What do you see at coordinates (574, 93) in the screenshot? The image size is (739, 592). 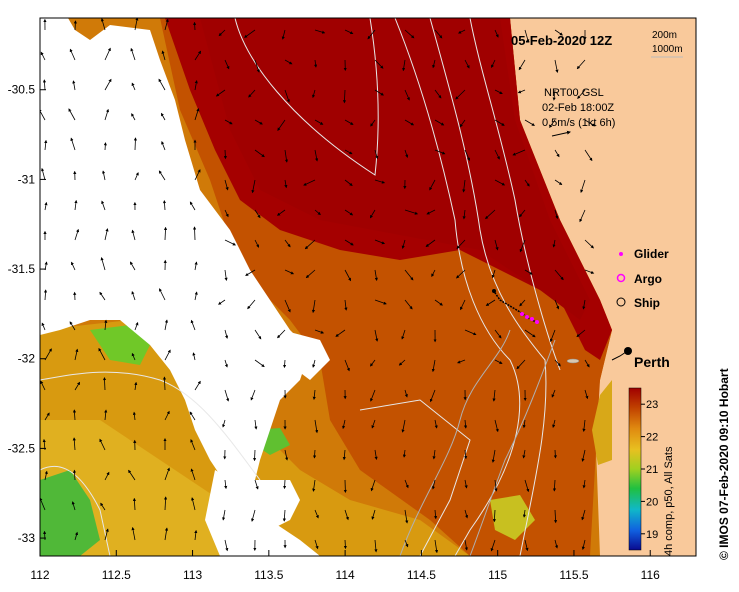 I see `product-label: NRT00 GSL` at bounding box center [574, 93].